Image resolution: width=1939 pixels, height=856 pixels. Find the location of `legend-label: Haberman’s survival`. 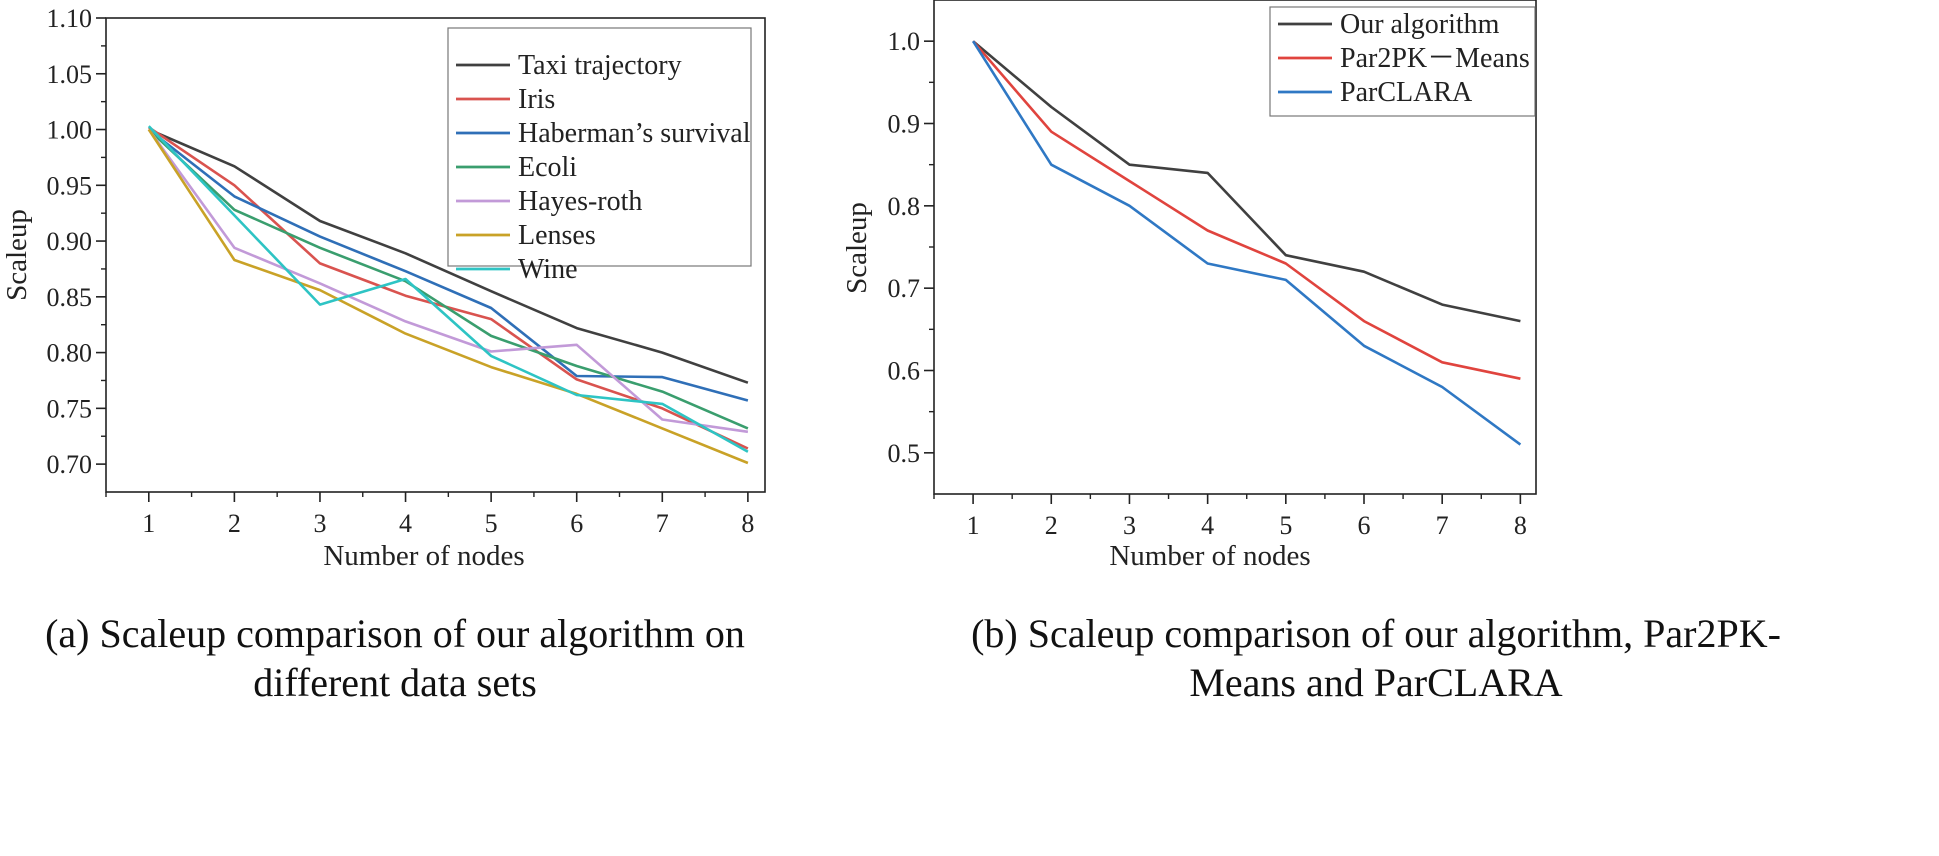

legend-label: Haberman’s survival is located at coordinates (634, 133).